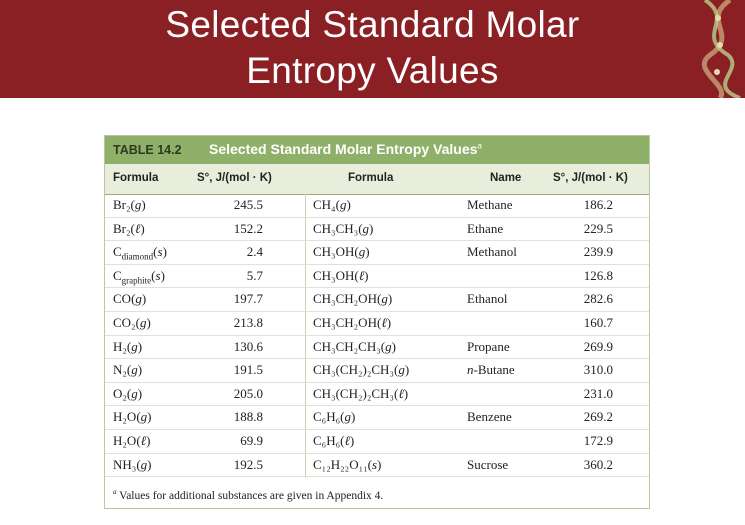 The image size is (745, 525). I want to click on entropy-value-cell: 213.8, so click(248, 322).